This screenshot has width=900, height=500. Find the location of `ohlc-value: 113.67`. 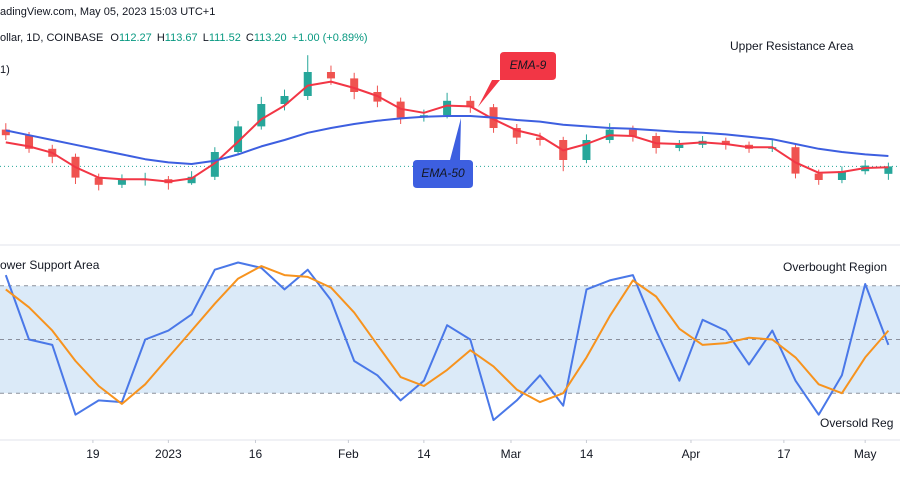

ohlc-value: 113.67 is located at coordinates (181, 38).